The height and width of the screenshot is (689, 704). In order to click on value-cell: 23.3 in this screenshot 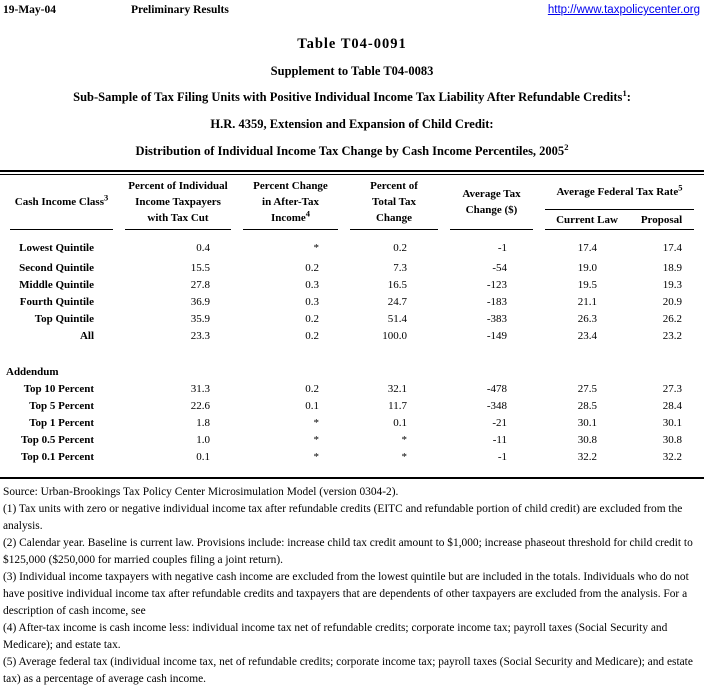, I will do `click(200, 335)`.